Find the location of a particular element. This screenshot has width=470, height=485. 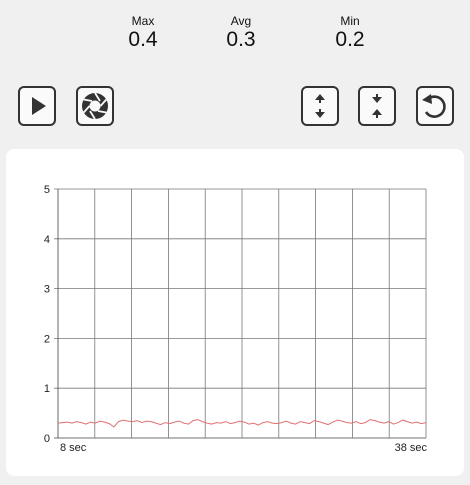

y-tick-label: 3 is located at coordinates (47, 290).